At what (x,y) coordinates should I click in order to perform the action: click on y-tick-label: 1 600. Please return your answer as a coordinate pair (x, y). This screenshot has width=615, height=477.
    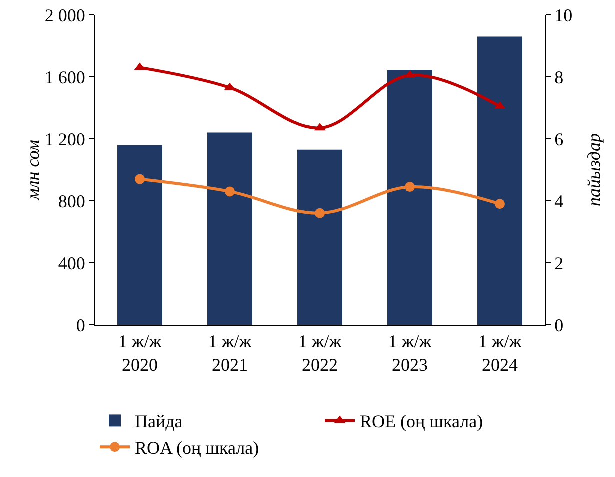
    Looking at the image, I should click on (65, 77).